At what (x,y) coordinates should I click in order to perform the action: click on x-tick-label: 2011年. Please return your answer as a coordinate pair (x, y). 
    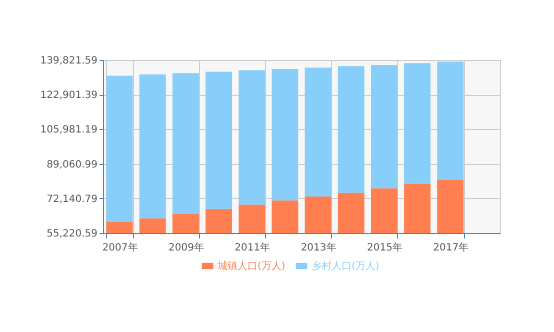
    Looking at the image, I should click on (252, 248).